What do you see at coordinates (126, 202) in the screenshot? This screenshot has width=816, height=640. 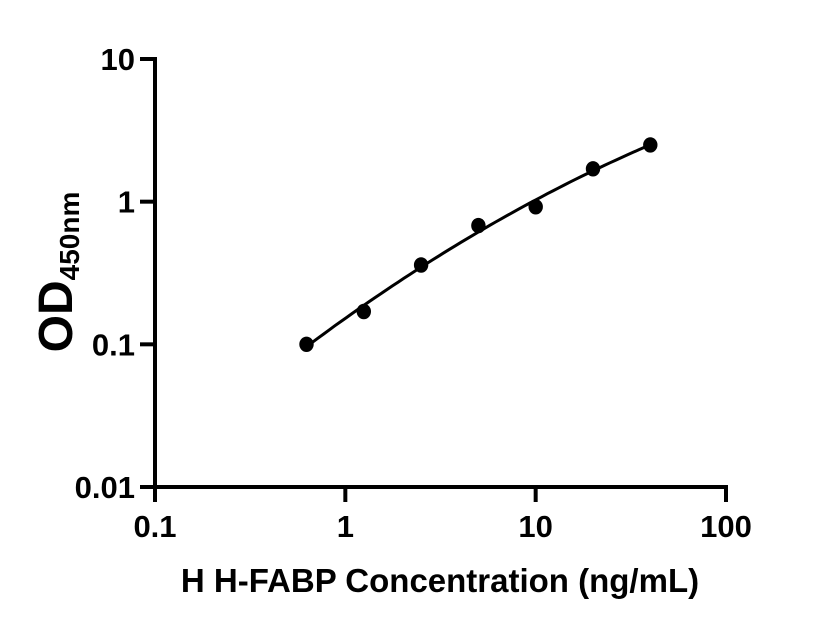 I see `y-tick-label: 1` at bounding box center [126, 202].